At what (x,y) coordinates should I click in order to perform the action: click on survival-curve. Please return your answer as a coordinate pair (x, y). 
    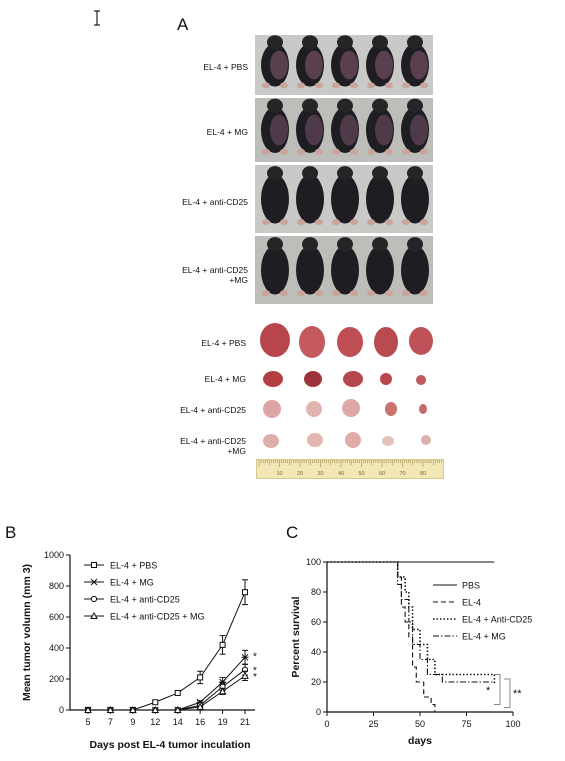
    Looking at the image, I should click on (411, 622).